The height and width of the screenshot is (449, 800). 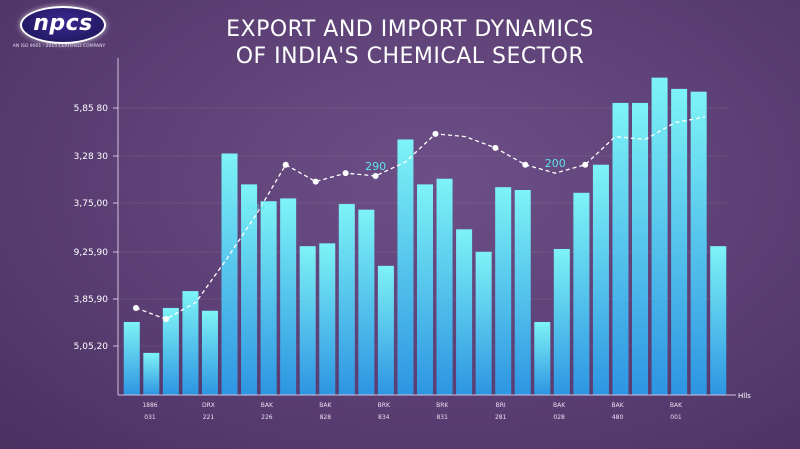 I want to click on x-tick-label-top: DRX, so click(x=208, y=405).